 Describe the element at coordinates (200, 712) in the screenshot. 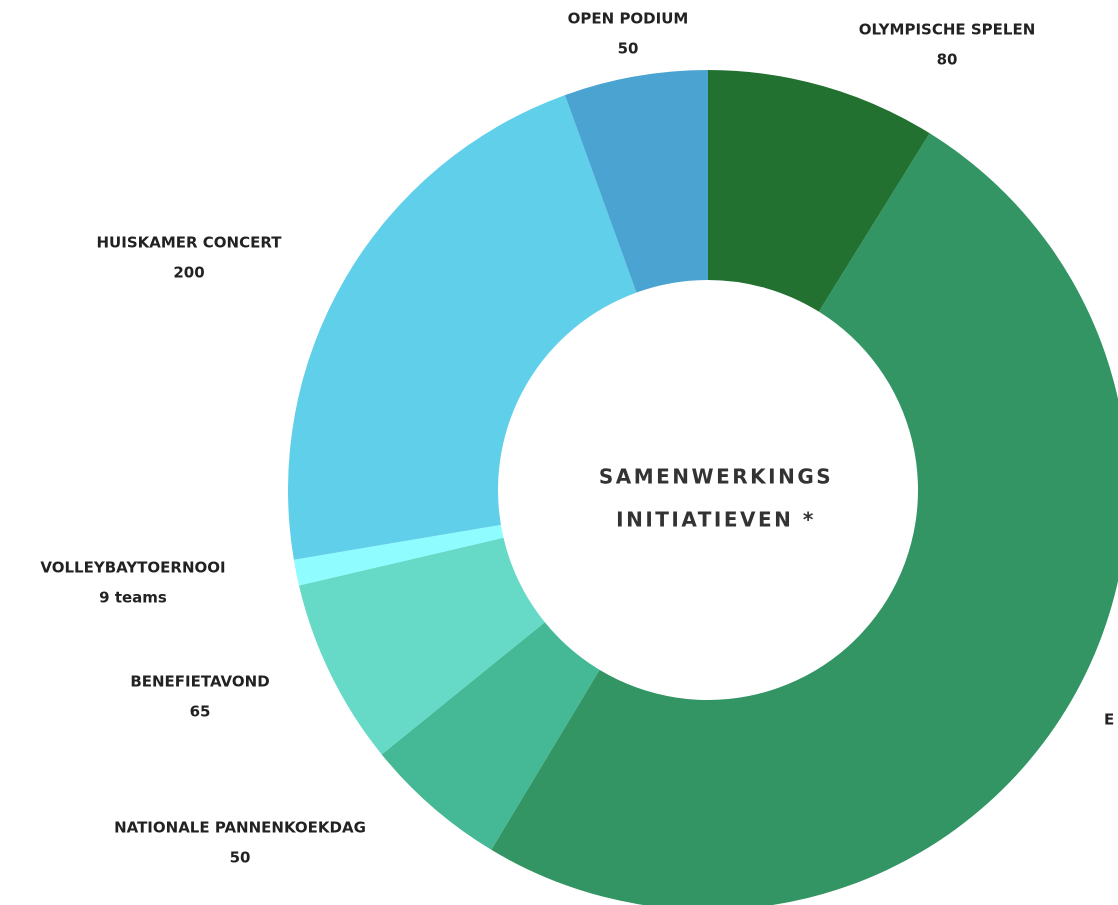

I see `slice-value: 65` at that location.